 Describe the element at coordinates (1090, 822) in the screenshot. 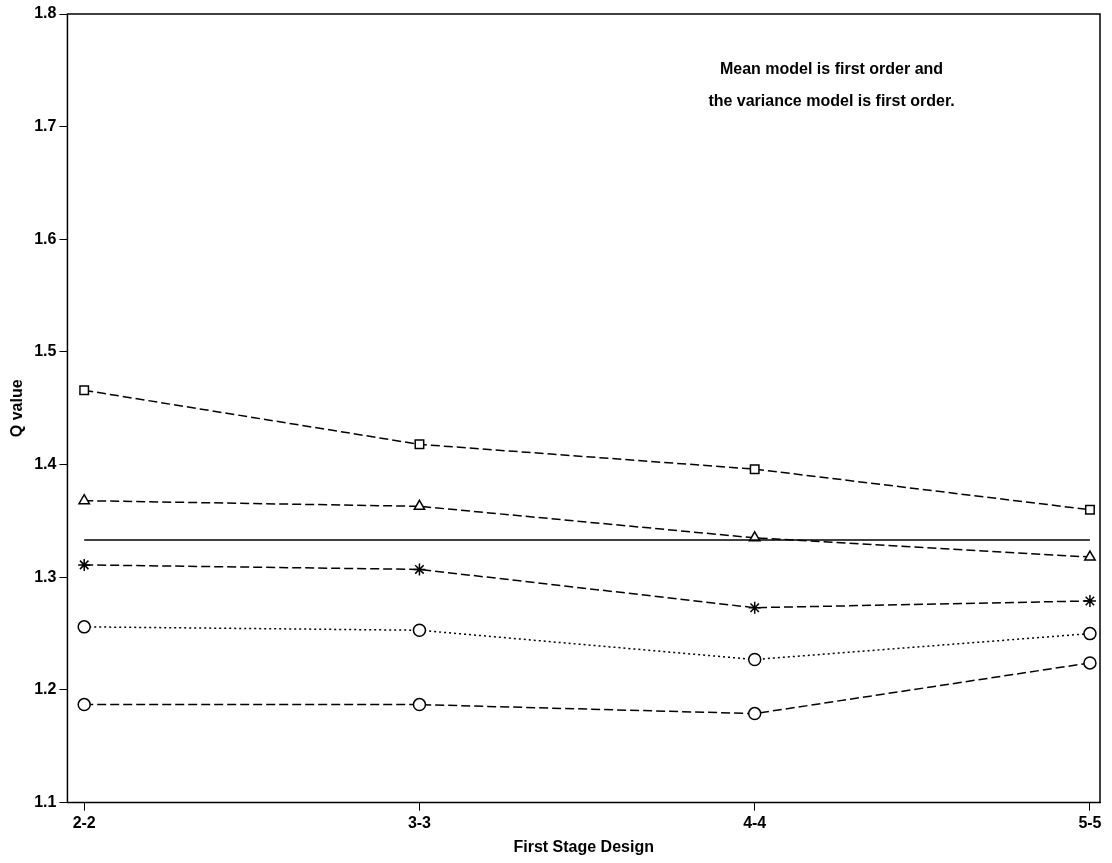

I see `x-tick-label: 5-5` at that location.